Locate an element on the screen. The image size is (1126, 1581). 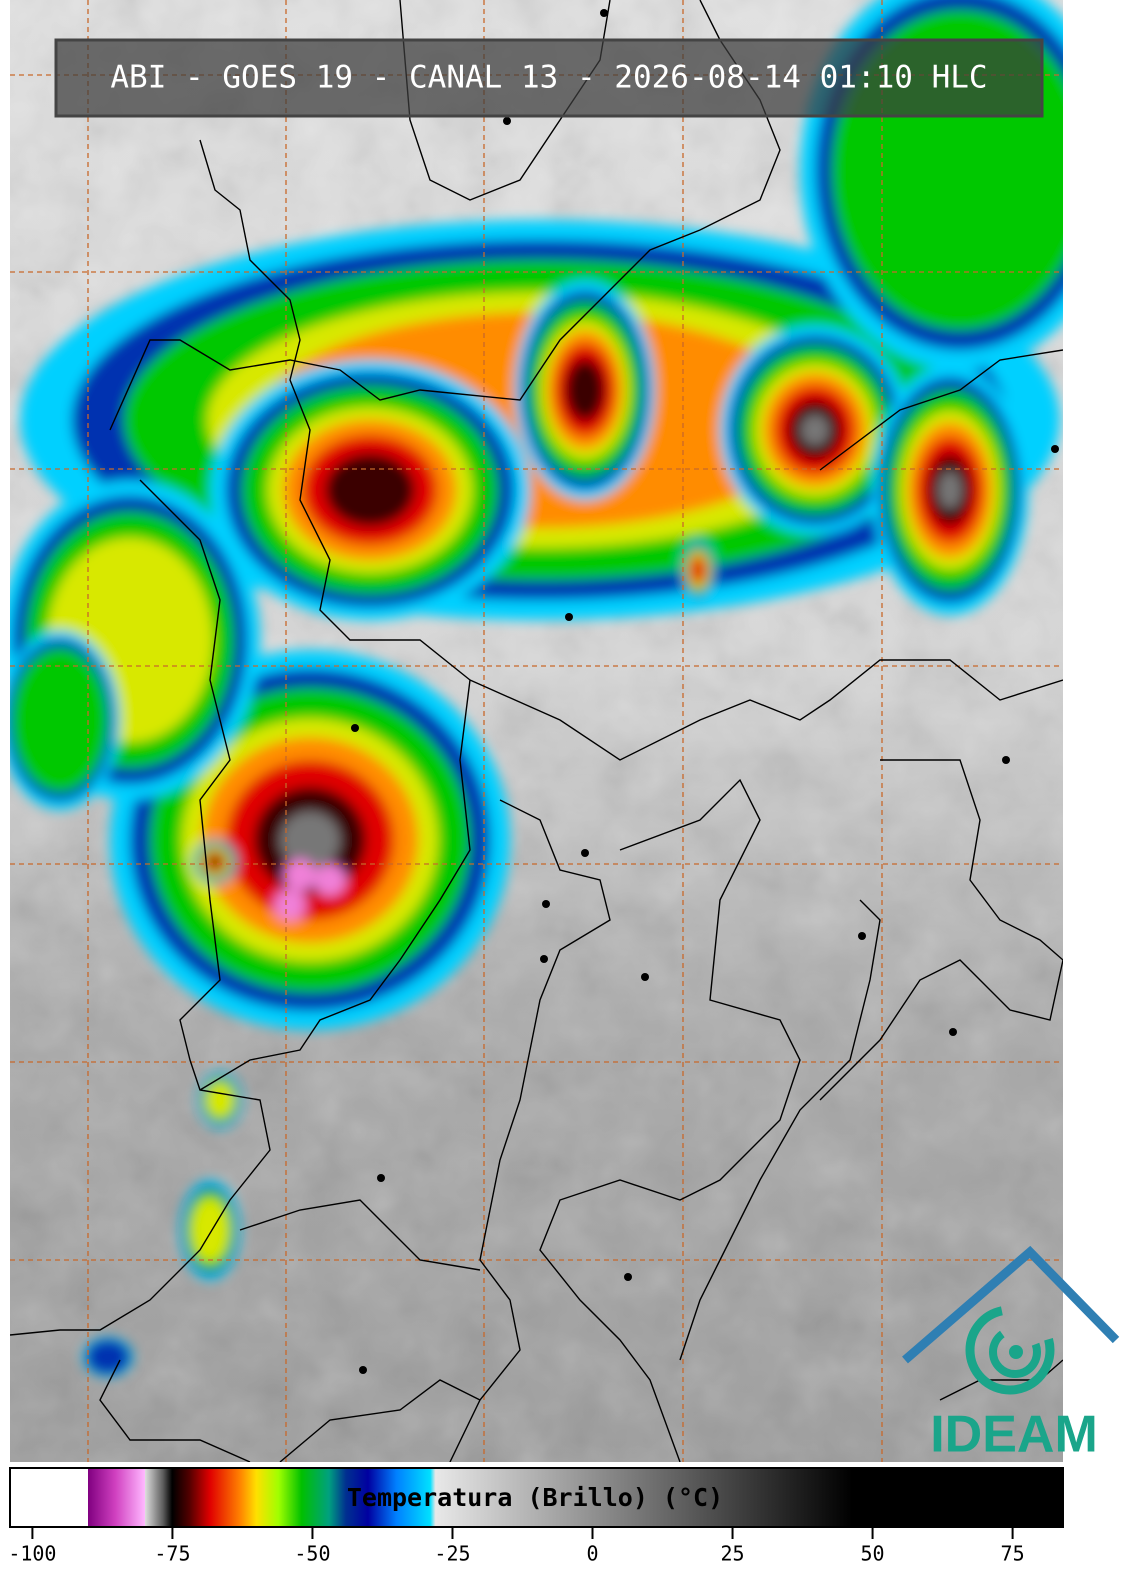
tick-label: -100 is located at coordinates (32, 1554).